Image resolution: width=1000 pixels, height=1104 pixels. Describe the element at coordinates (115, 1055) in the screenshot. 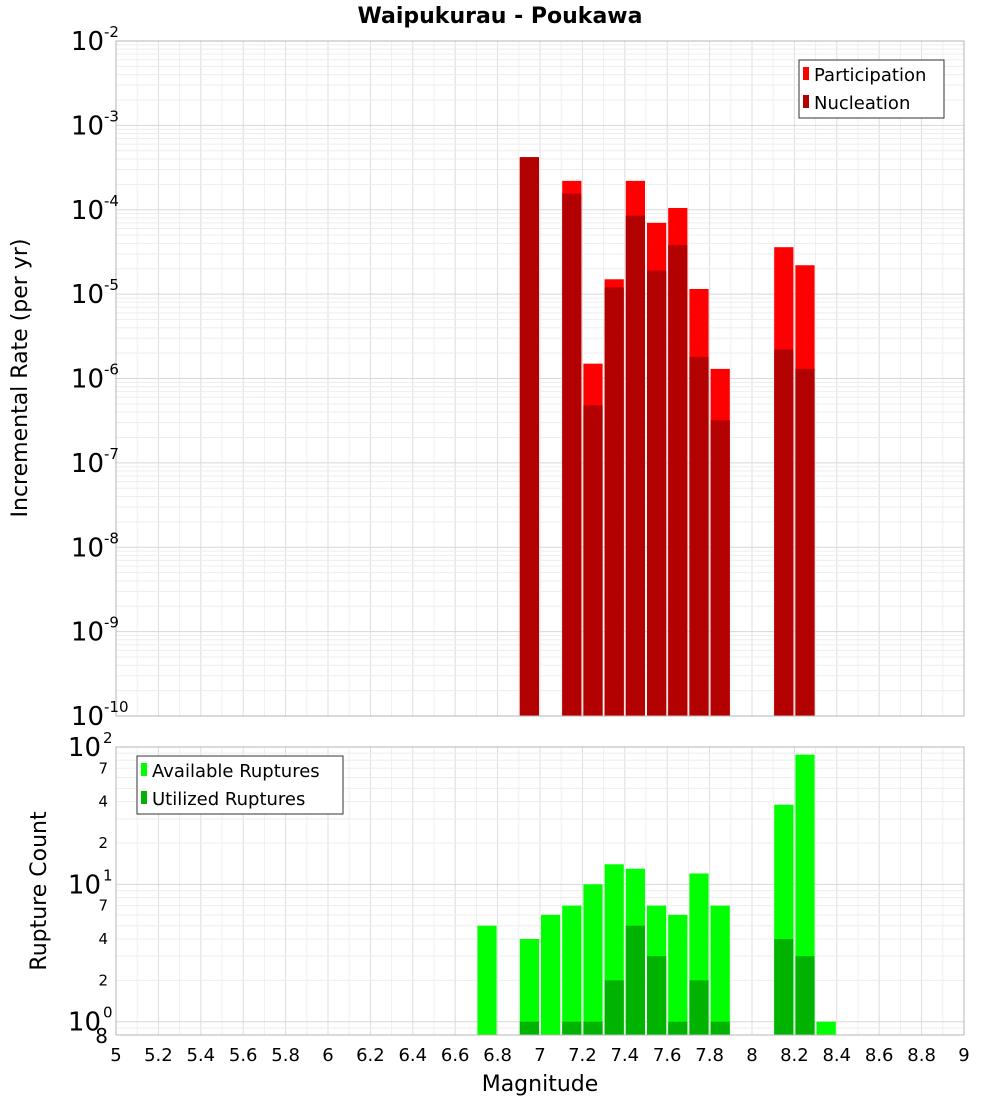

I see `x-tick-label: 5` at that location.